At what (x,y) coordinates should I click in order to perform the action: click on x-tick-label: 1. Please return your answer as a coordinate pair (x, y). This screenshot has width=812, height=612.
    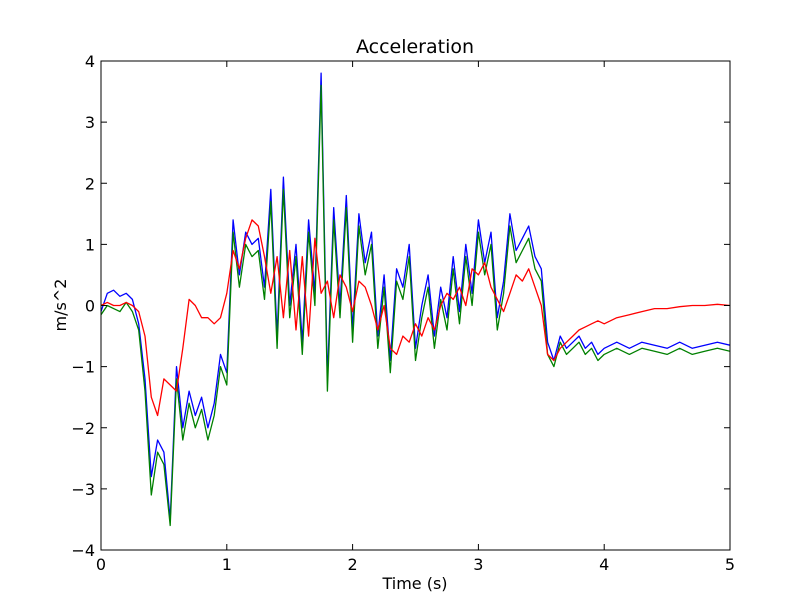
    Looking at the image, I should click on (227, 564).